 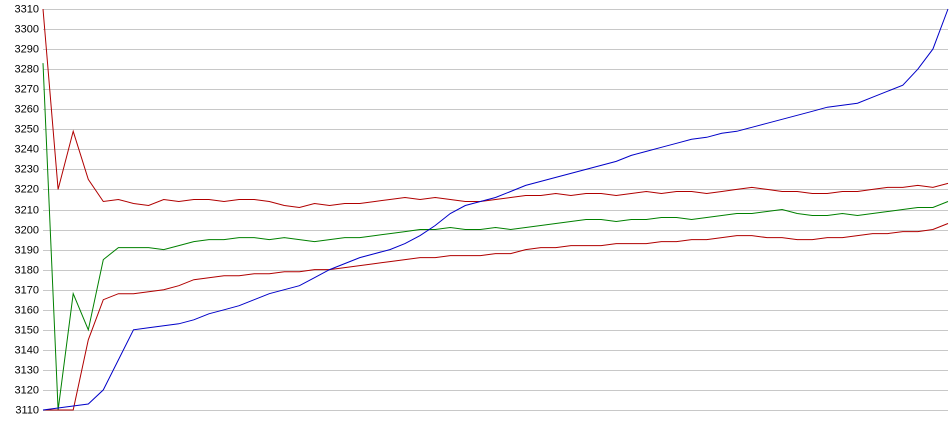 What do you see at coordinates (27, 270) in the screenshot?
I see `y-tick-label: 3180` at bounding box center [27, 270].